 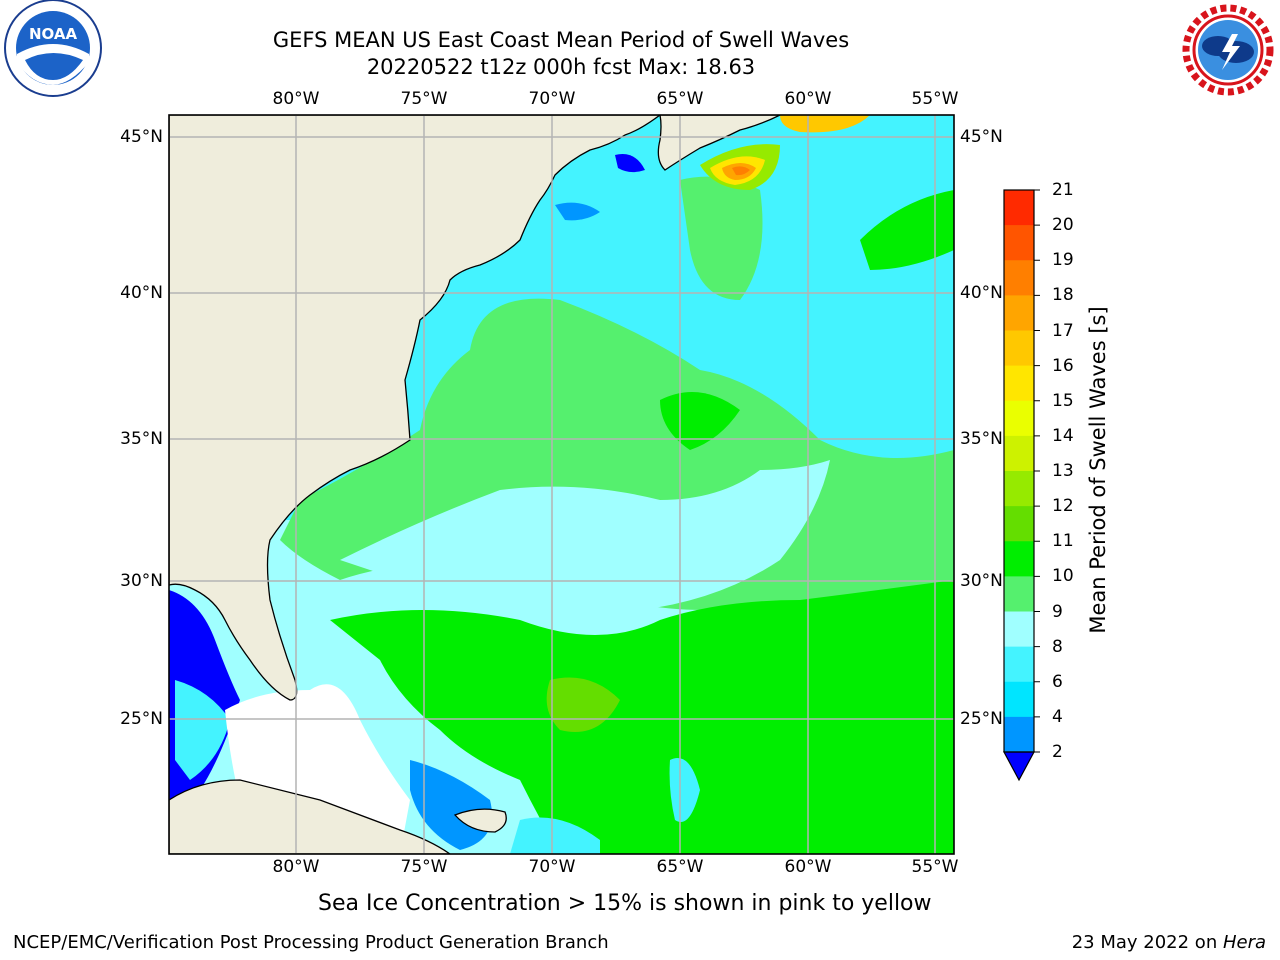 What do you see at coordinates (1063, 225) in the screenshot?
I see `colorbar-tick-label: 20` at bounding box center [1063, 225].